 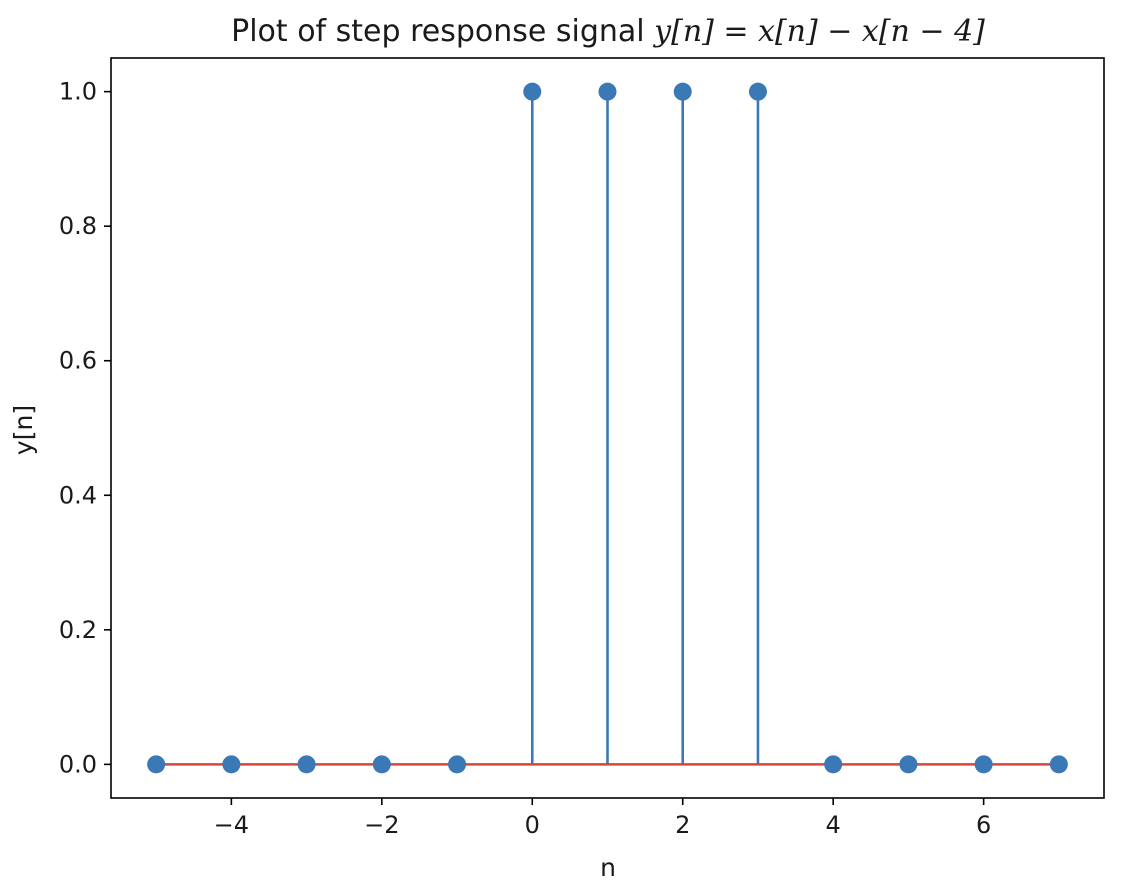 I want to click on y-tick-label: 0.8, so click(x=78, y=226).